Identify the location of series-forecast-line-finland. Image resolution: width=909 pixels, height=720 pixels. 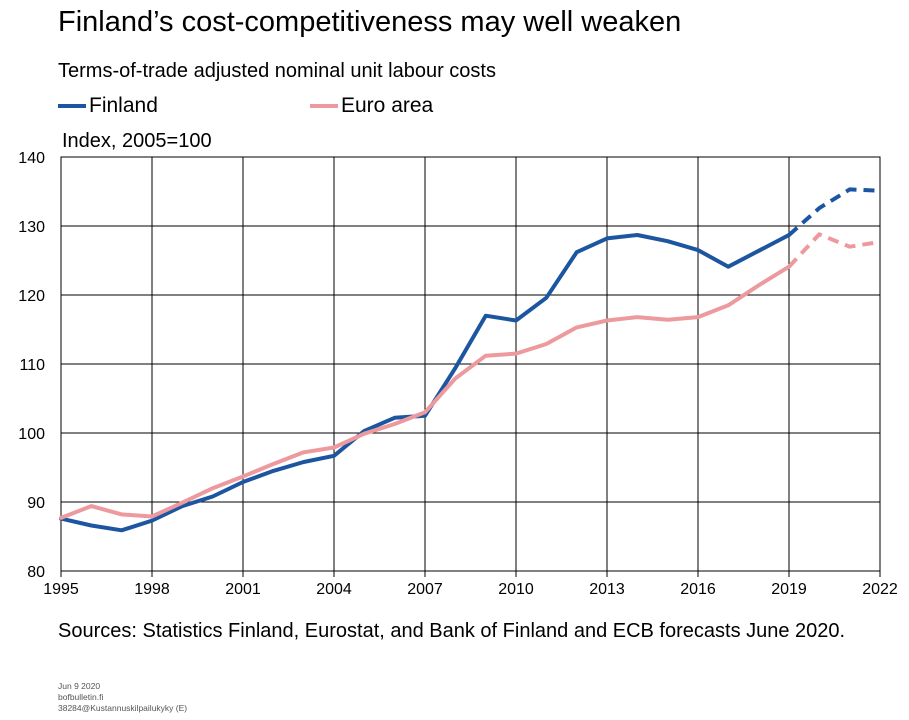
(834, 212).